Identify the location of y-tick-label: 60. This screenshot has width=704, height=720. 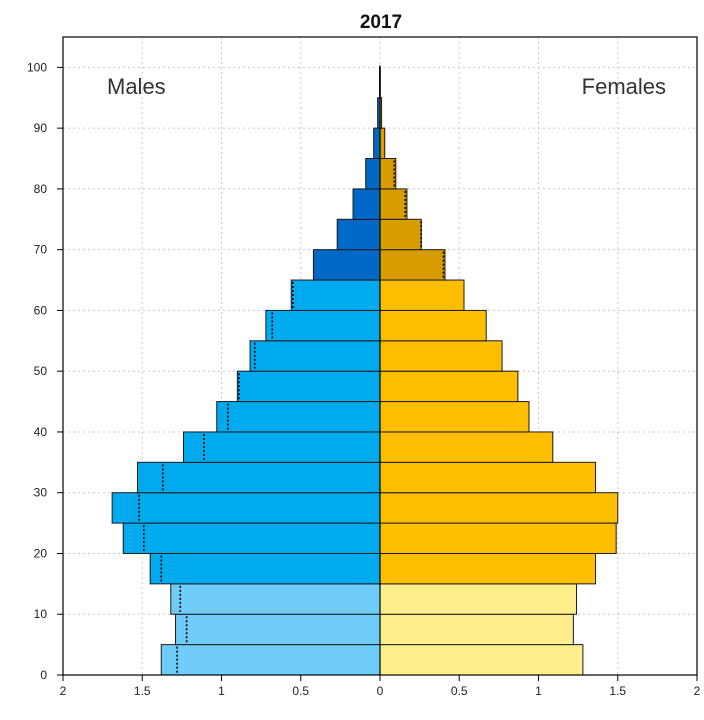
(41, 310).